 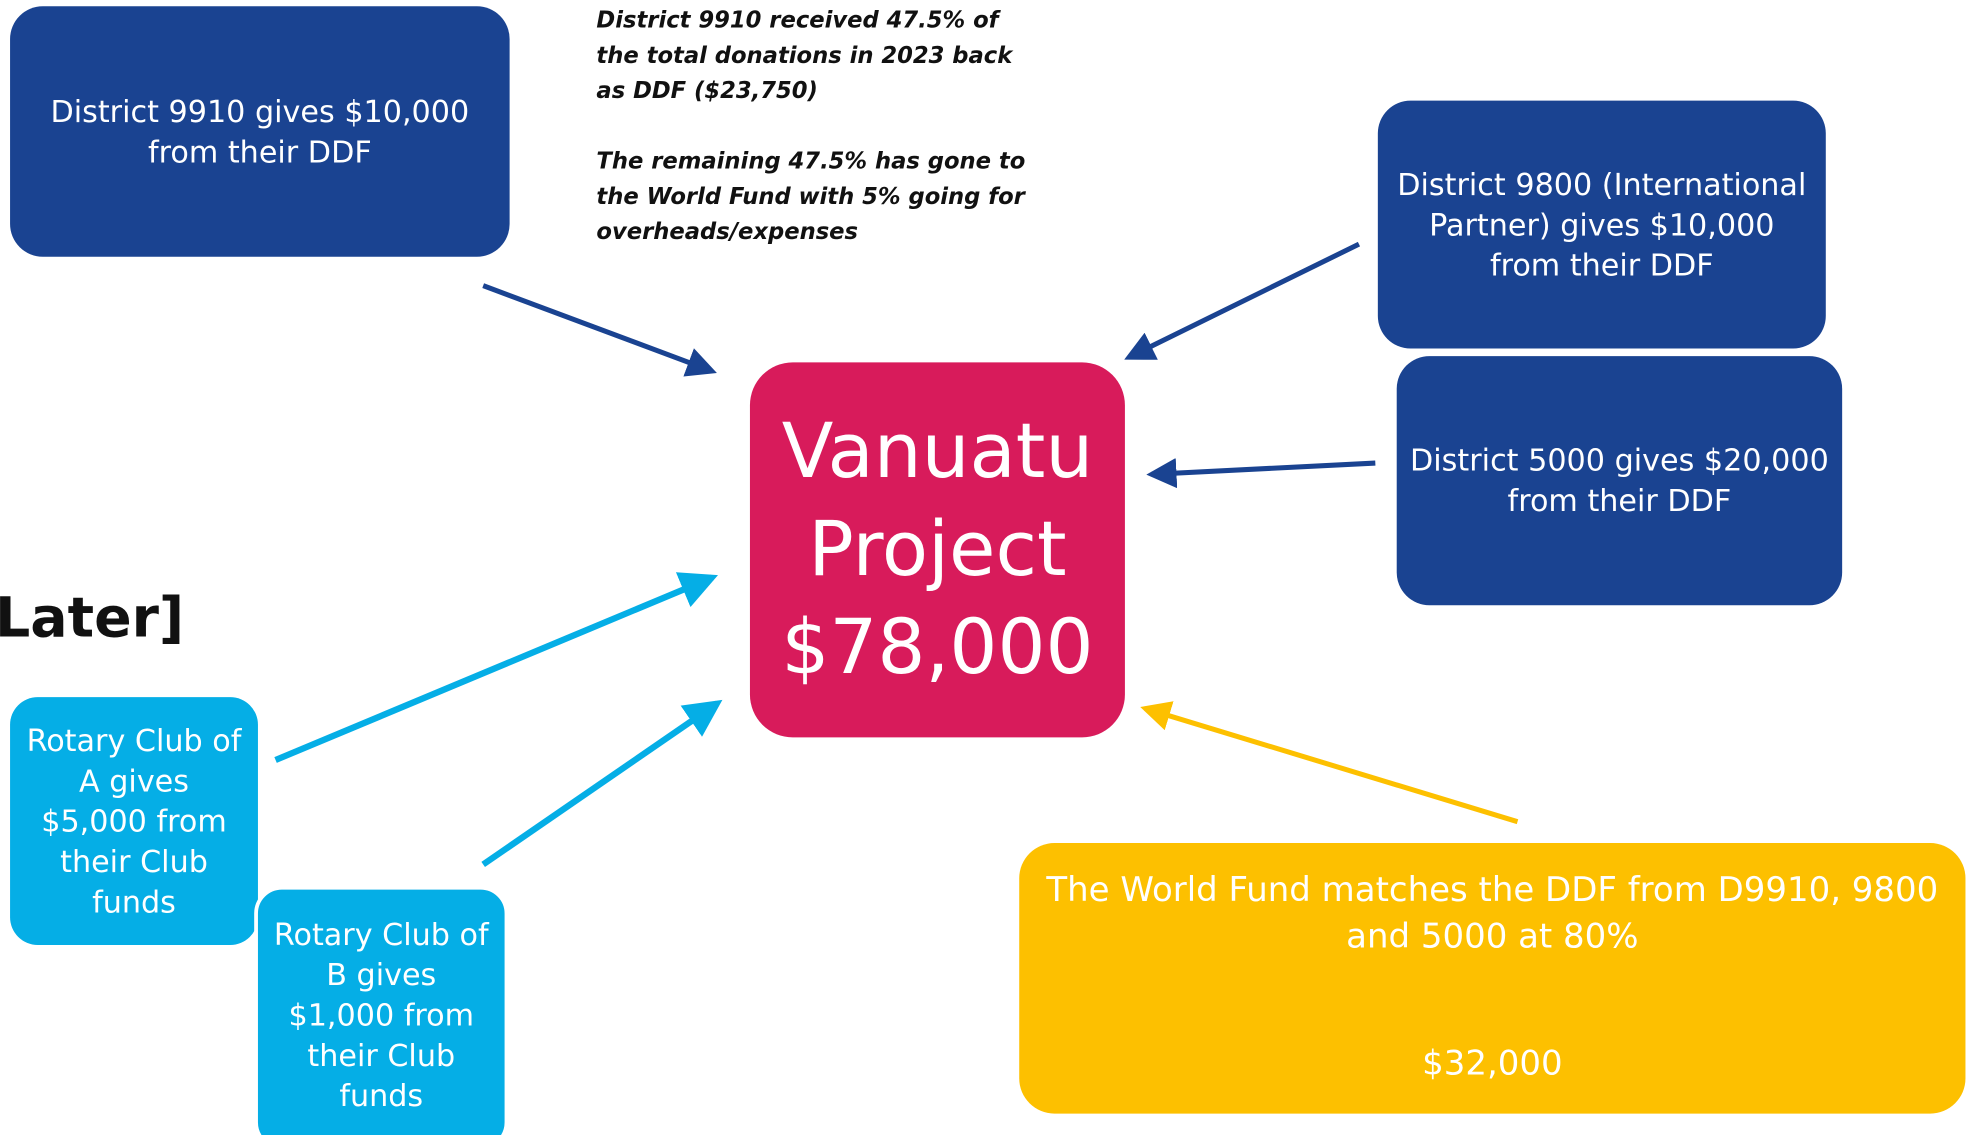 I want to click on note-text: District 9910 received 47.5% of, so click(x=797, y=20).